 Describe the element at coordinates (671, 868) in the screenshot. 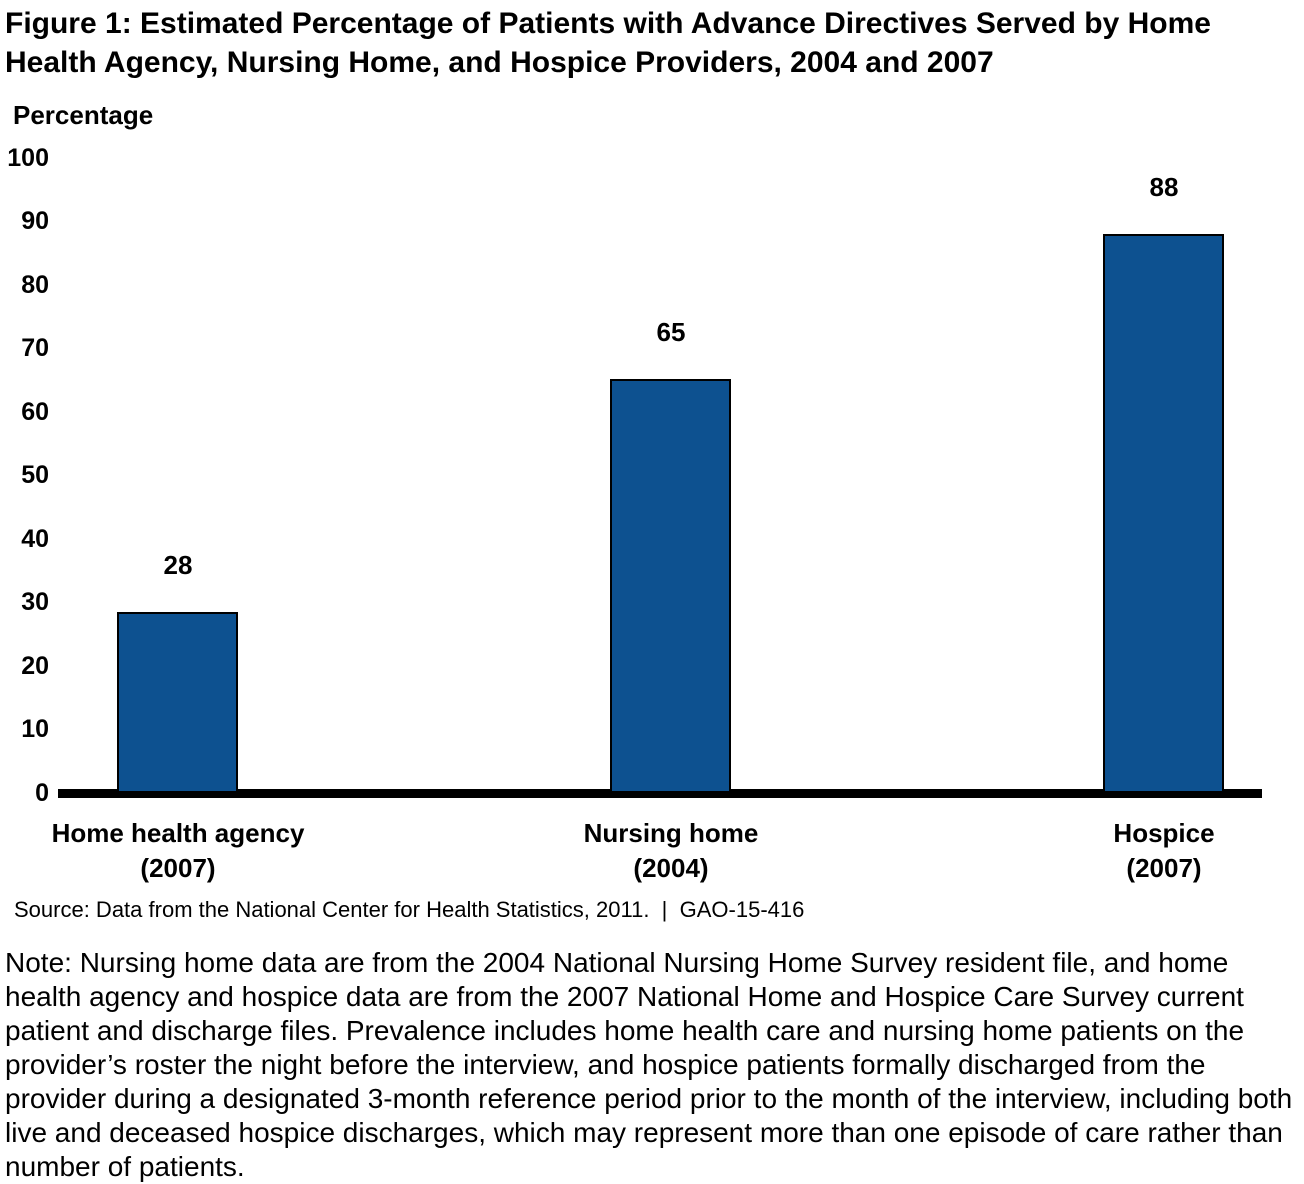

I see `category-year: (2004)` at that location.